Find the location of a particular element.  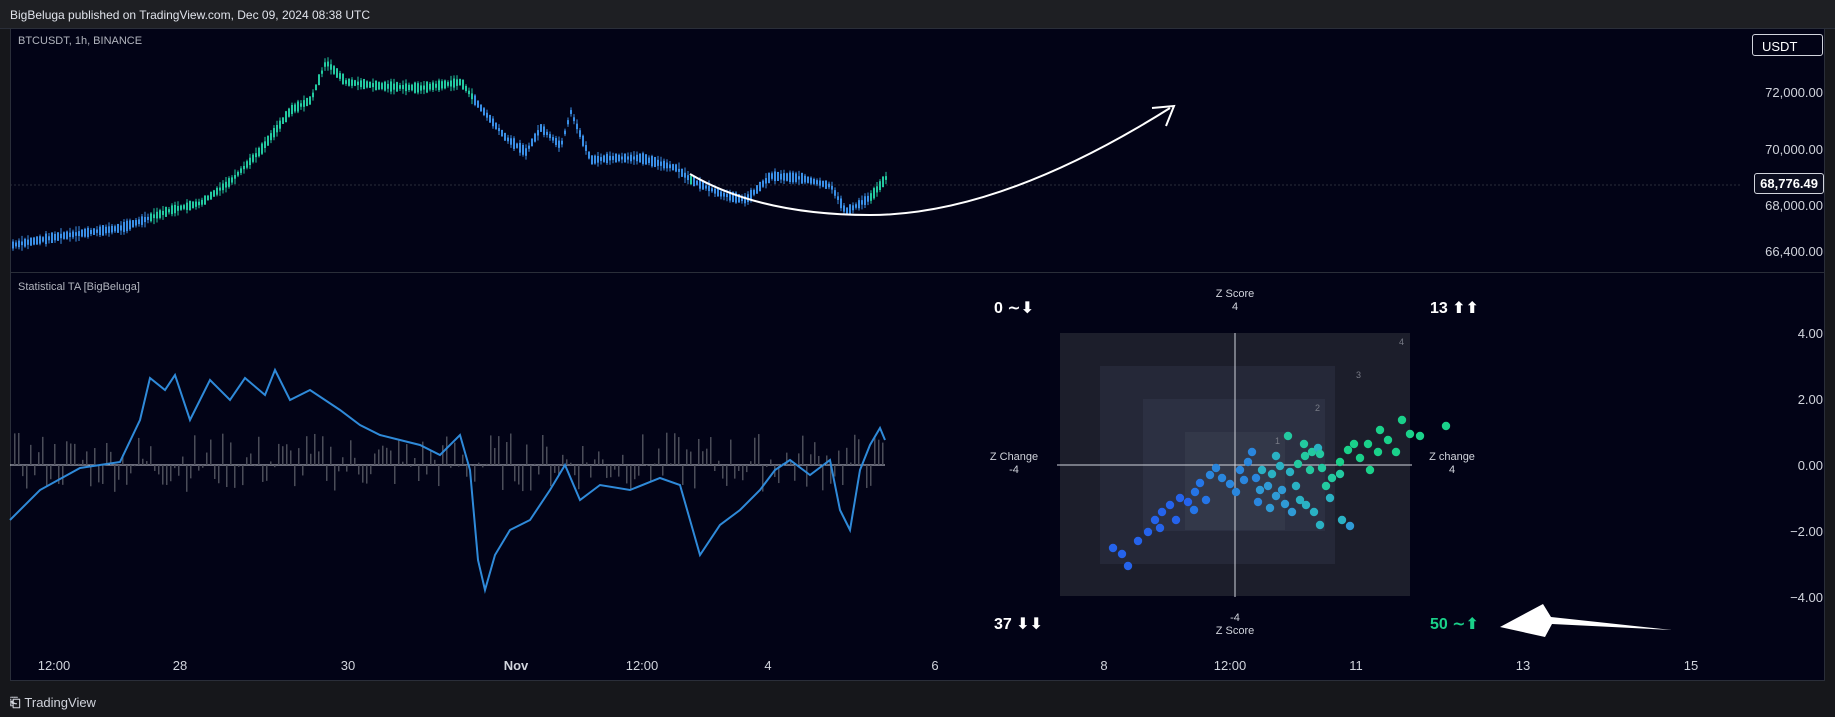

tradingview-logo: ⎗ TradingView is located at coordinates (53, 702).